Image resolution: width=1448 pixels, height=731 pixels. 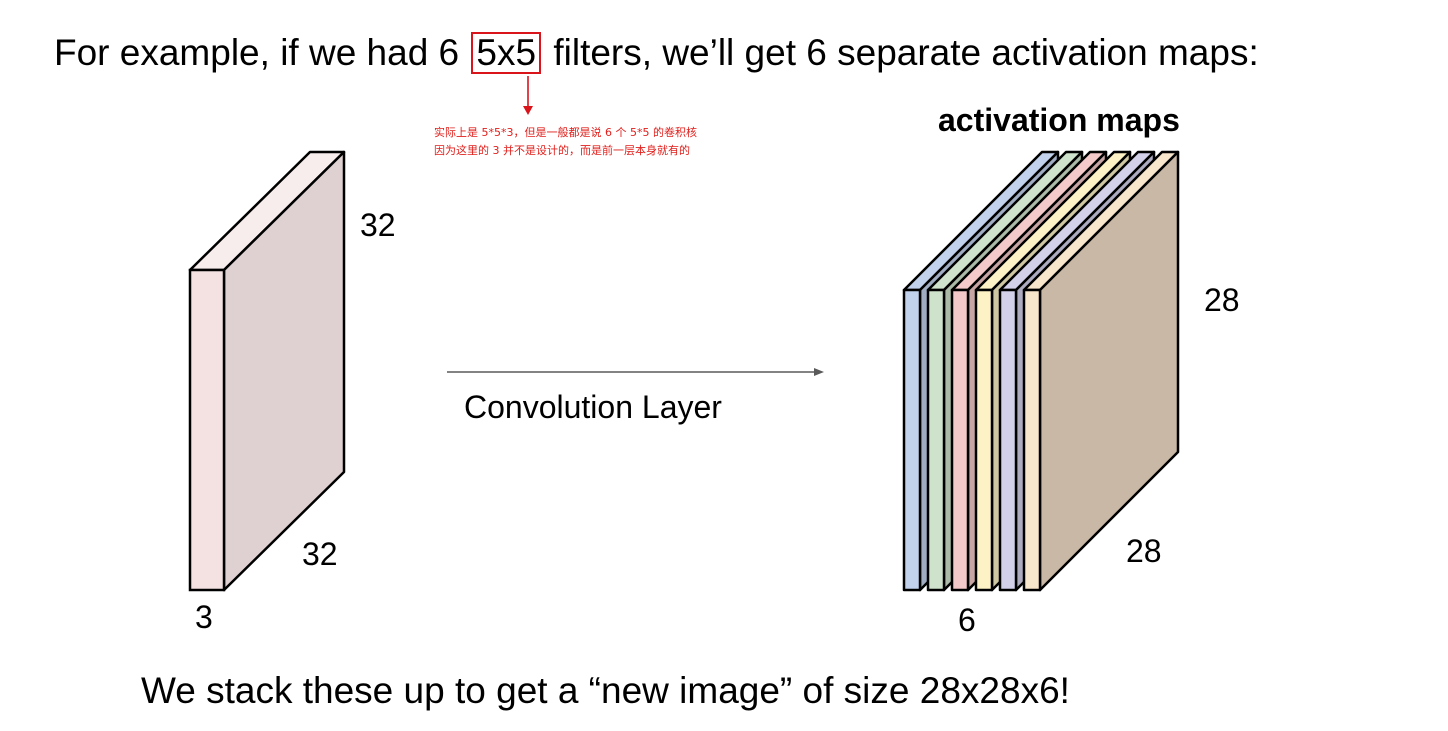 I want to click on activation-maps-title: activation maps, so click(x=1059, y=120).